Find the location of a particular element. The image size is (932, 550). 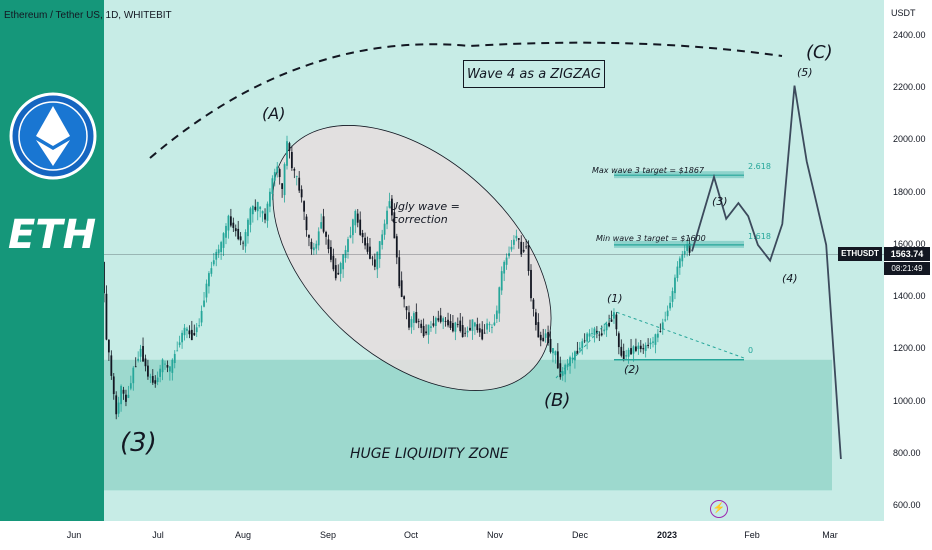

fib-0-label: 0 is located at coordinates (751, 350).